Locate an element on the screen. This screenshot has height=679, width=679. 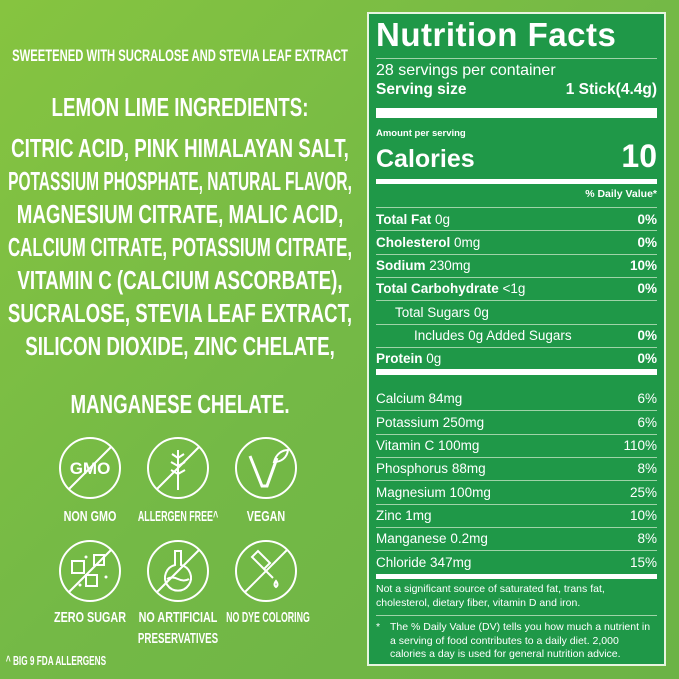
nutrient-label: Sodium is located at coordinates (401, 266).